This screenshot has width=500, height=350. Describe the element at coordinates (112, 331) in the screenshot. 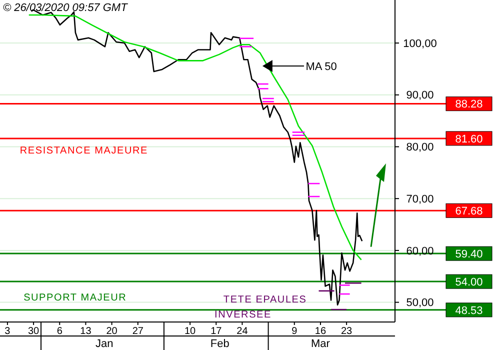

I see `x-tick-label: 20` at that location.